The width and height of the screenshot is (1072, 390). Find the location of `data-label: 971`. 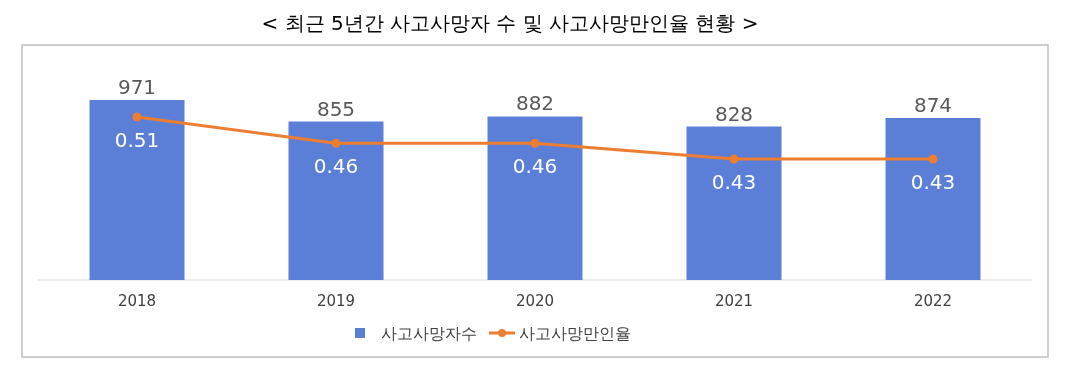

data-label: 971 is located at coordinates (137, 87).